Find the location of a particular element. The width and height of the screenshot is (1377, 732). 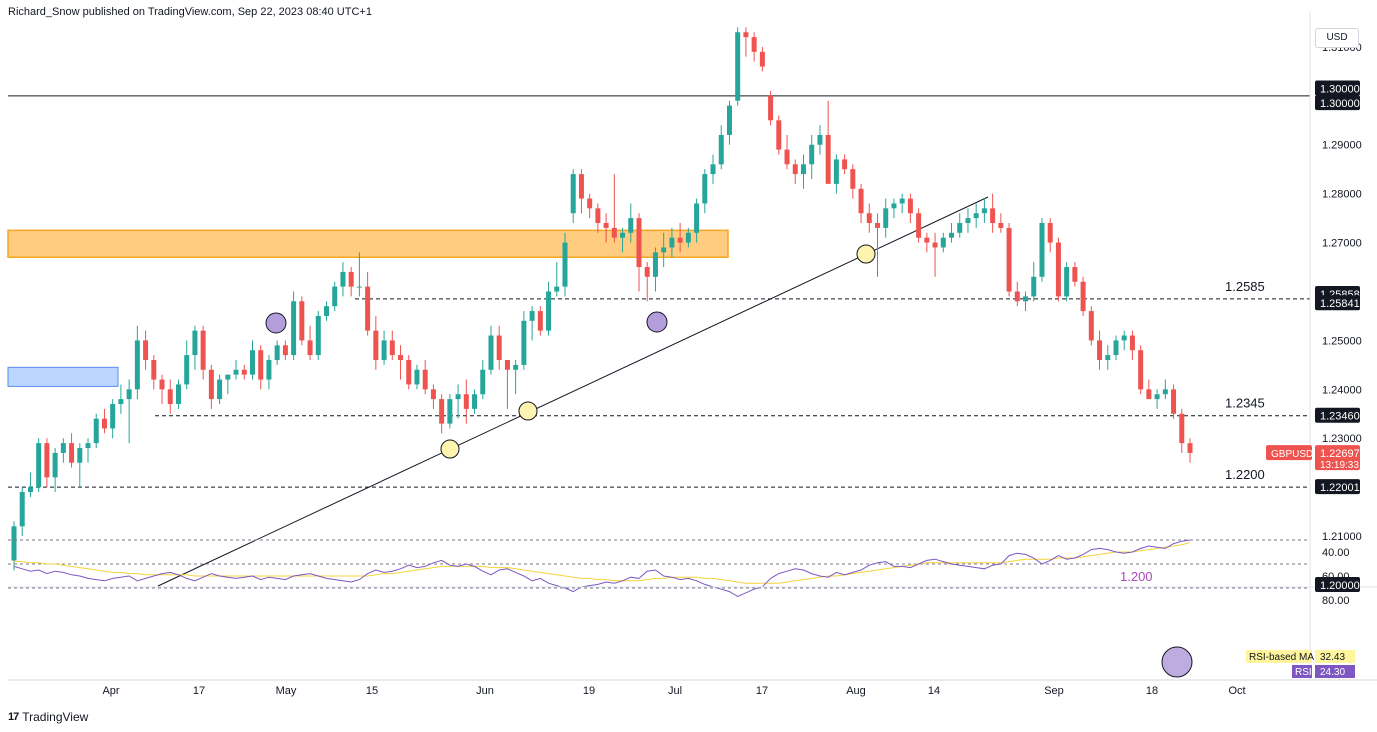

price-badge-label: 1.25841 is located at coordinates (1340, 304).